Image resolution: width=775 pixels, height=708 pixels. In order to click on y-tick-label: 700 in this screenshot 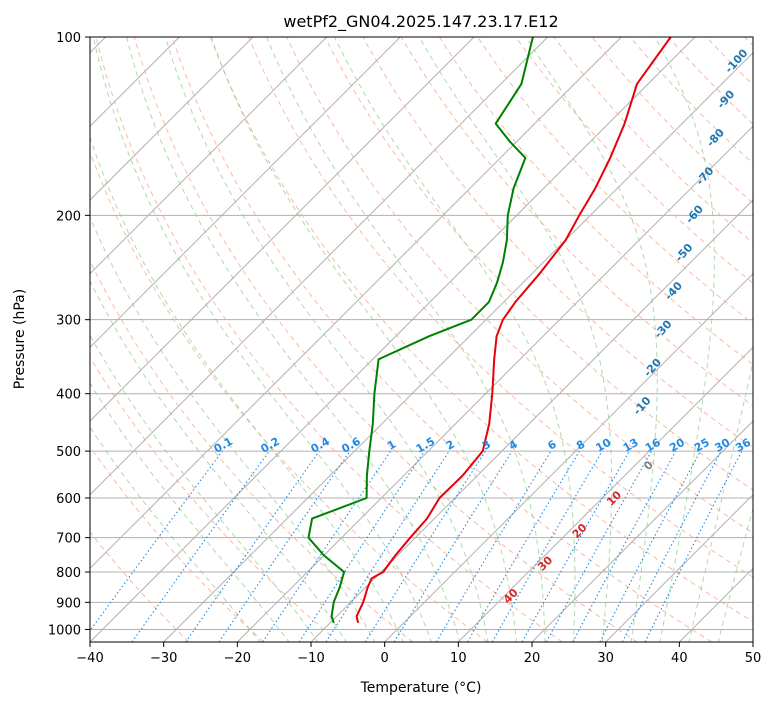, I will do `click(68, 539)`.